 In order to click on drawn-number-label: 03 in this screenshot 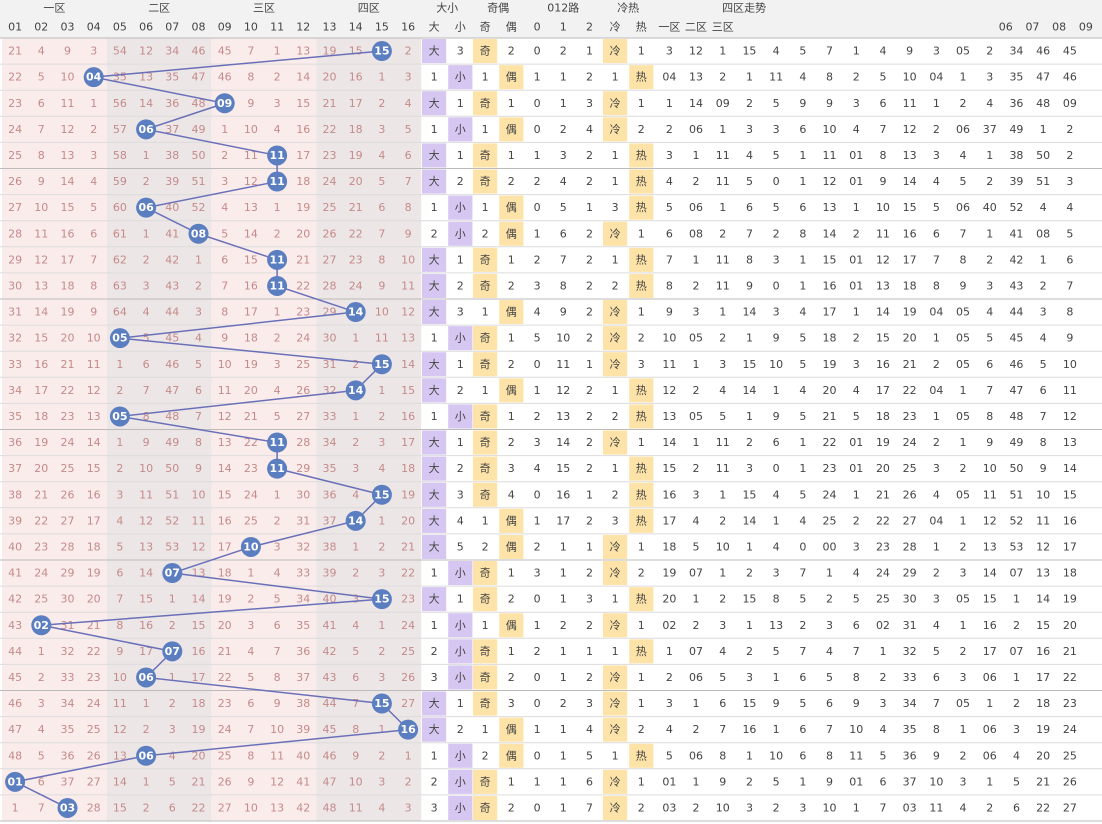, I will do `click(67, 807)`.